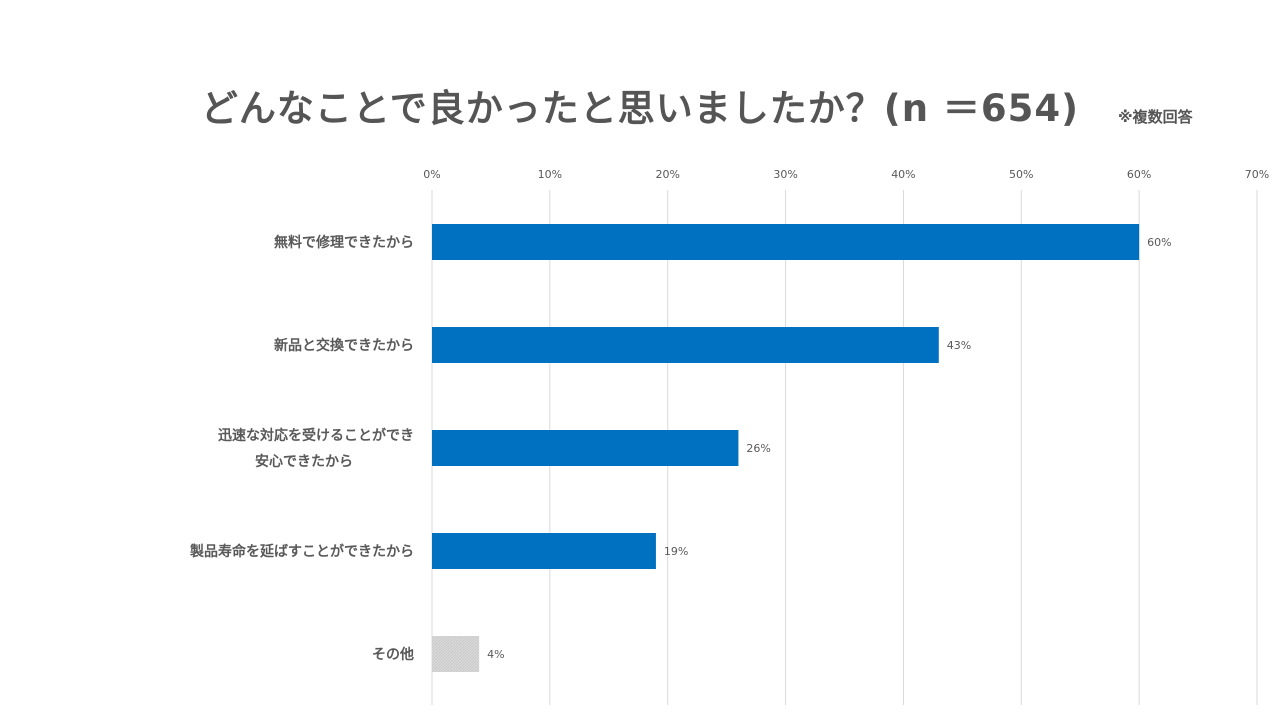 This screenshot has height=720, width=1280. I want to click on category-label: 製品寿命を延ばすことができたから, so click(301, 551).